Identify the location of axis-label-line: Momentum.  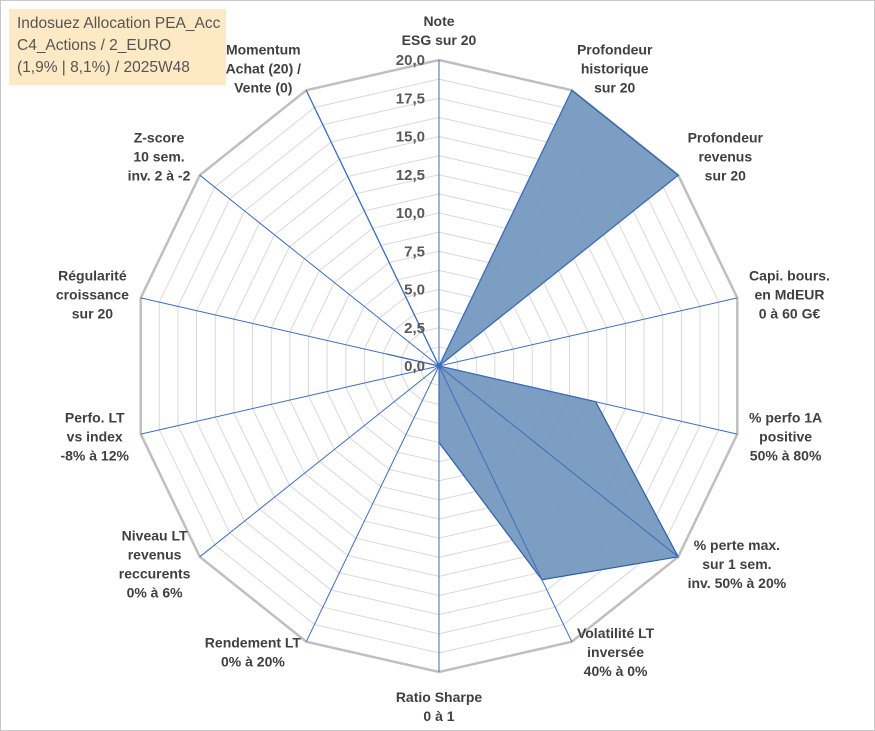
(263, 50).